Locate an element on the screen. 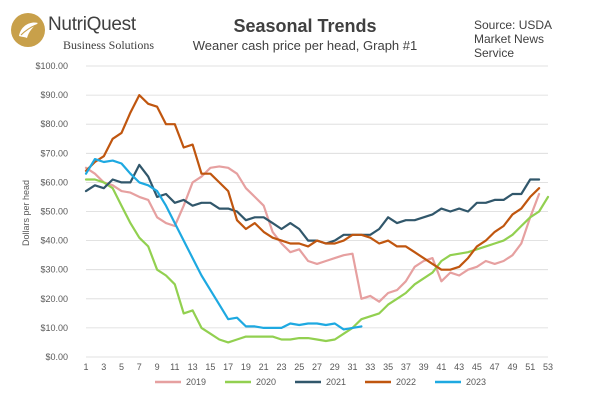  series-line-2021 is located at coordinates (312, 204).